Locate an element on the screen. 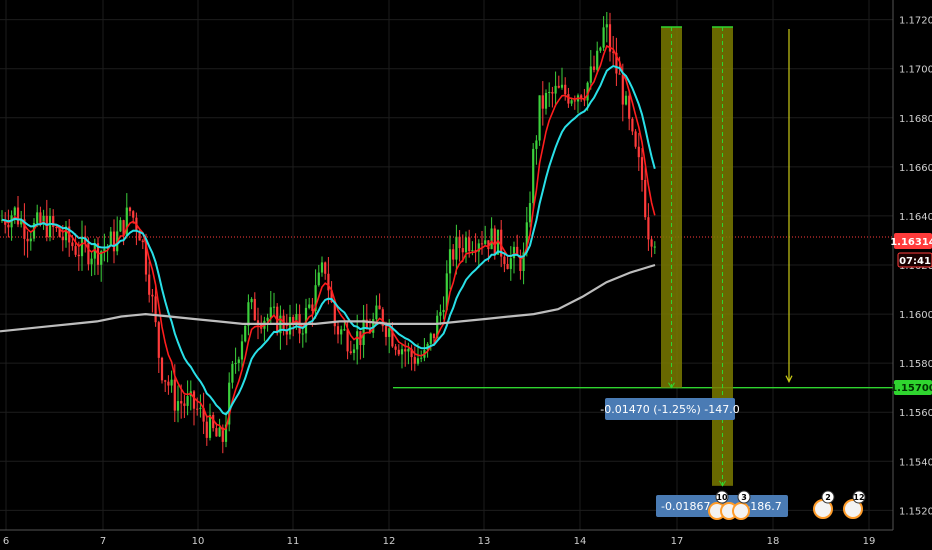 The width and height of the screenshot is (932, 550). y-tick-label: 1.16000 is located at coordinates (915, 315).